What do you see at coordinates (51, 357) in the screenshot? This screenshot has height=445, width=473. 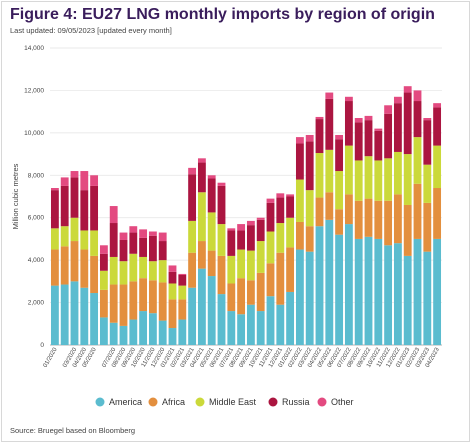 I see `x-tick-label: 01/2020` at bounding box center [51, 357].